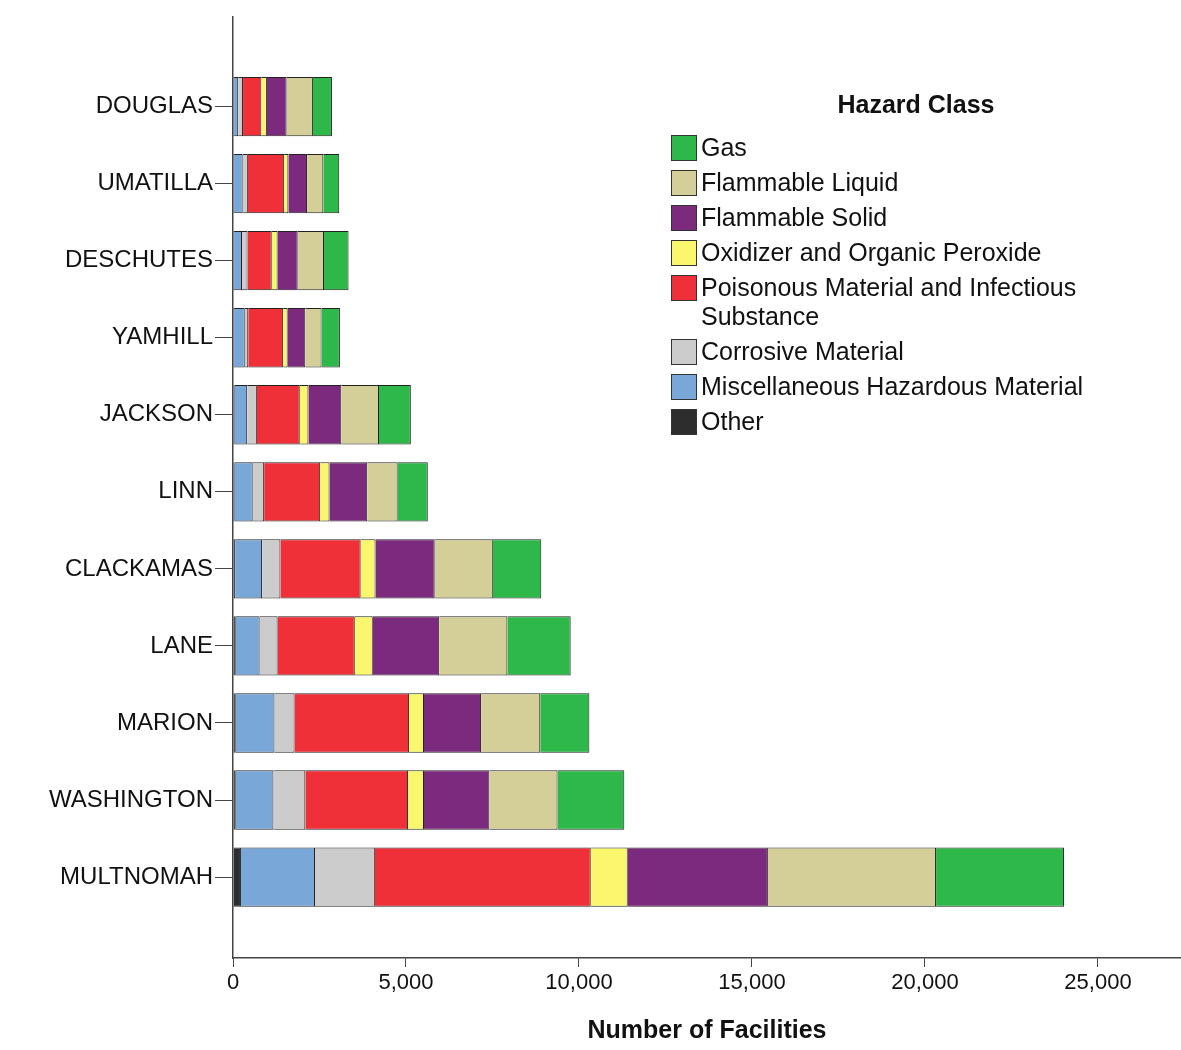 Image resolution: width=1181 pixels, height=1050 pixels. Describe the element at coordinates (138, 259) in the screenshot. I see `y-tick-label: DESCHUTES` at that location.